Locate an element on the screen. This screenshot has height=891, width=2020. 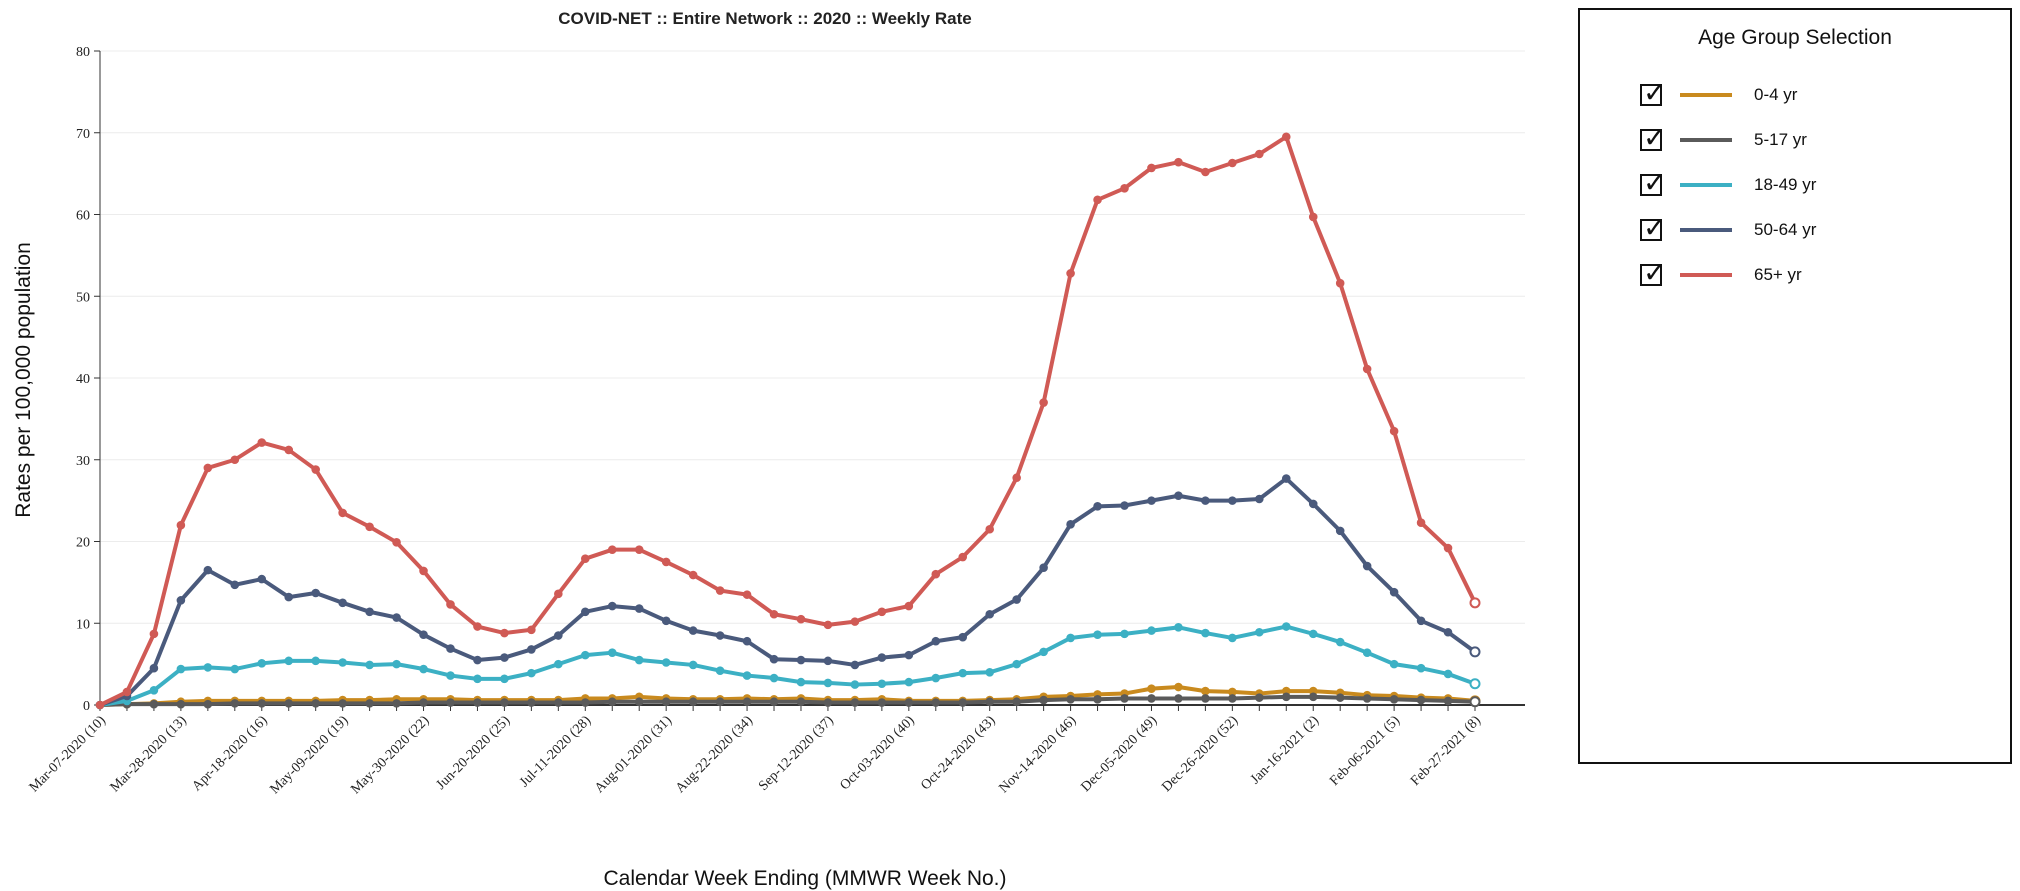
x-tick-label: Sep-12-2020 (37) is located at coordinates (796, 753).